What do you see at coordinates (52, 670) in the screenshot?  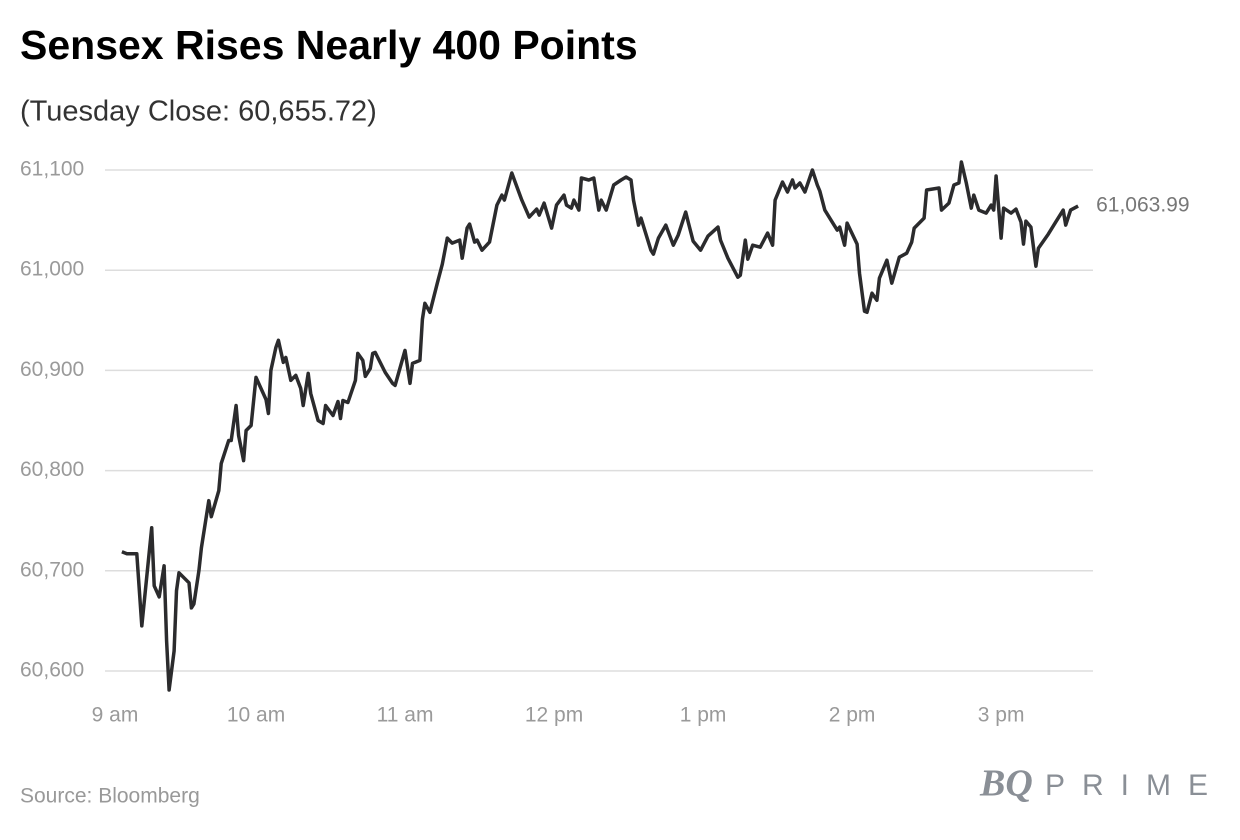 I see `y-tick-label: 60,600` at bounding box center [52, 670].